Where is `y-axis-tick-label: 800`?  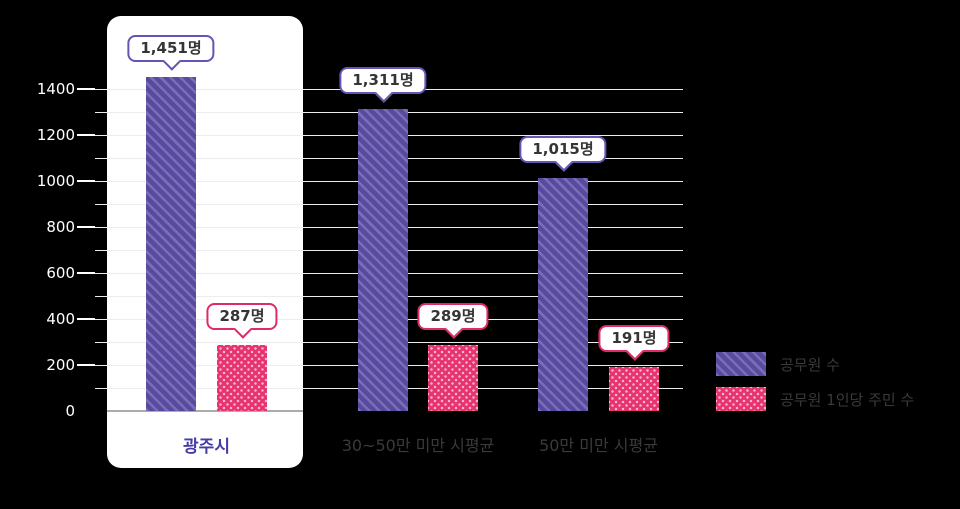 y-axis-tick-label: 800 is located at coordinates (60, 227).